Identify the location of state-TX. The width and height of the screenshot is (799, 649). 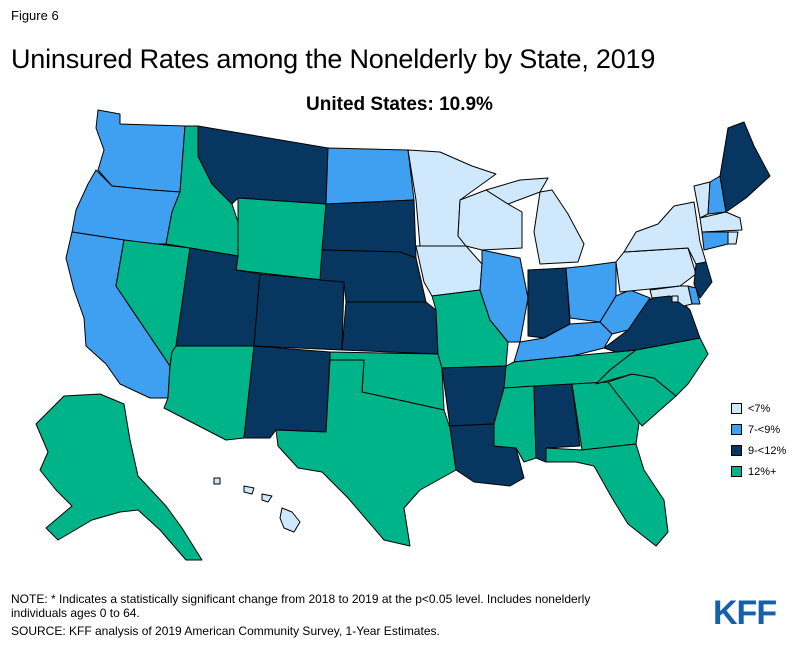
(366, 453).